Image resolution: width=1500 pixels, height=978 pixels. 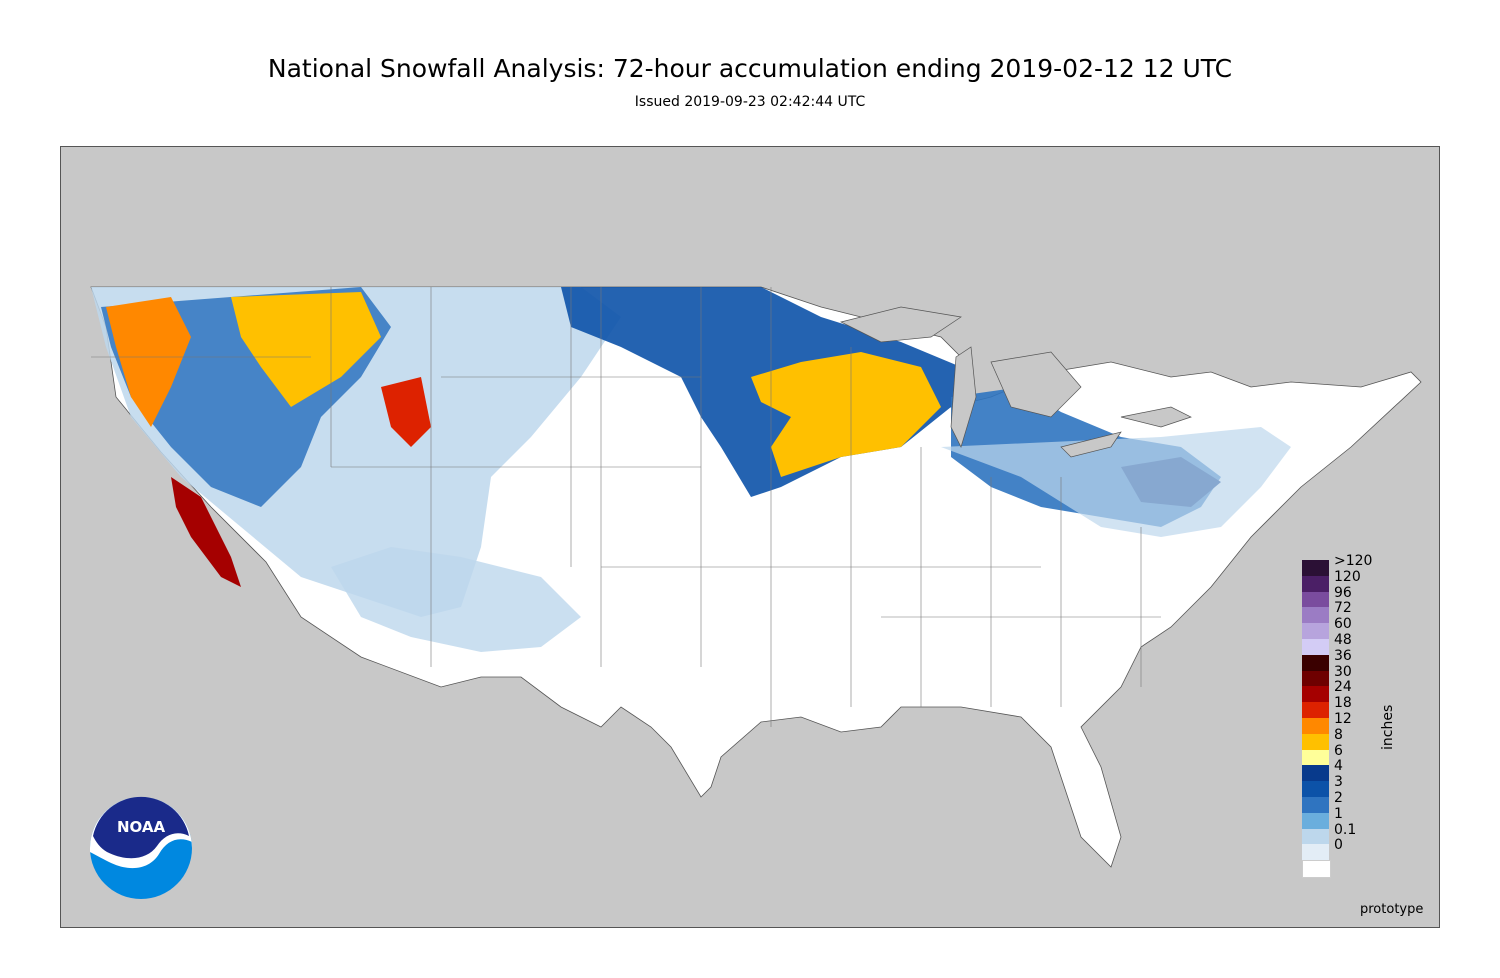 I want to click on legend-label: 3, so click(x=1338, y=782).